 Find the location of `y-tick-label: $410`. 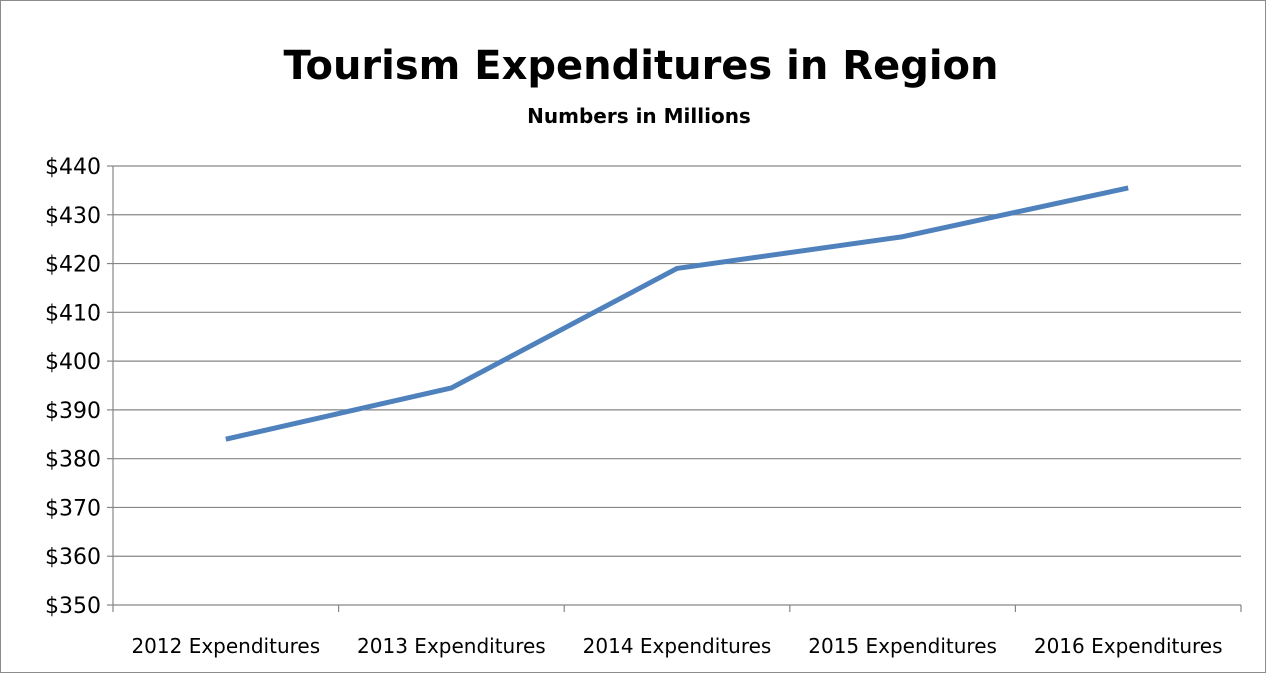

y-tick-label: $410 is located at coordinates (73, 313).